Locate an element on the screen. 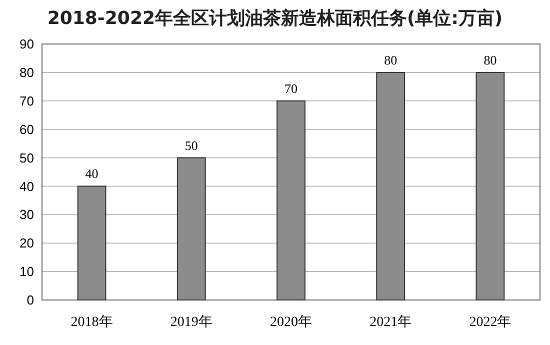  data-label: 70 is located at coordinates (291, 88).